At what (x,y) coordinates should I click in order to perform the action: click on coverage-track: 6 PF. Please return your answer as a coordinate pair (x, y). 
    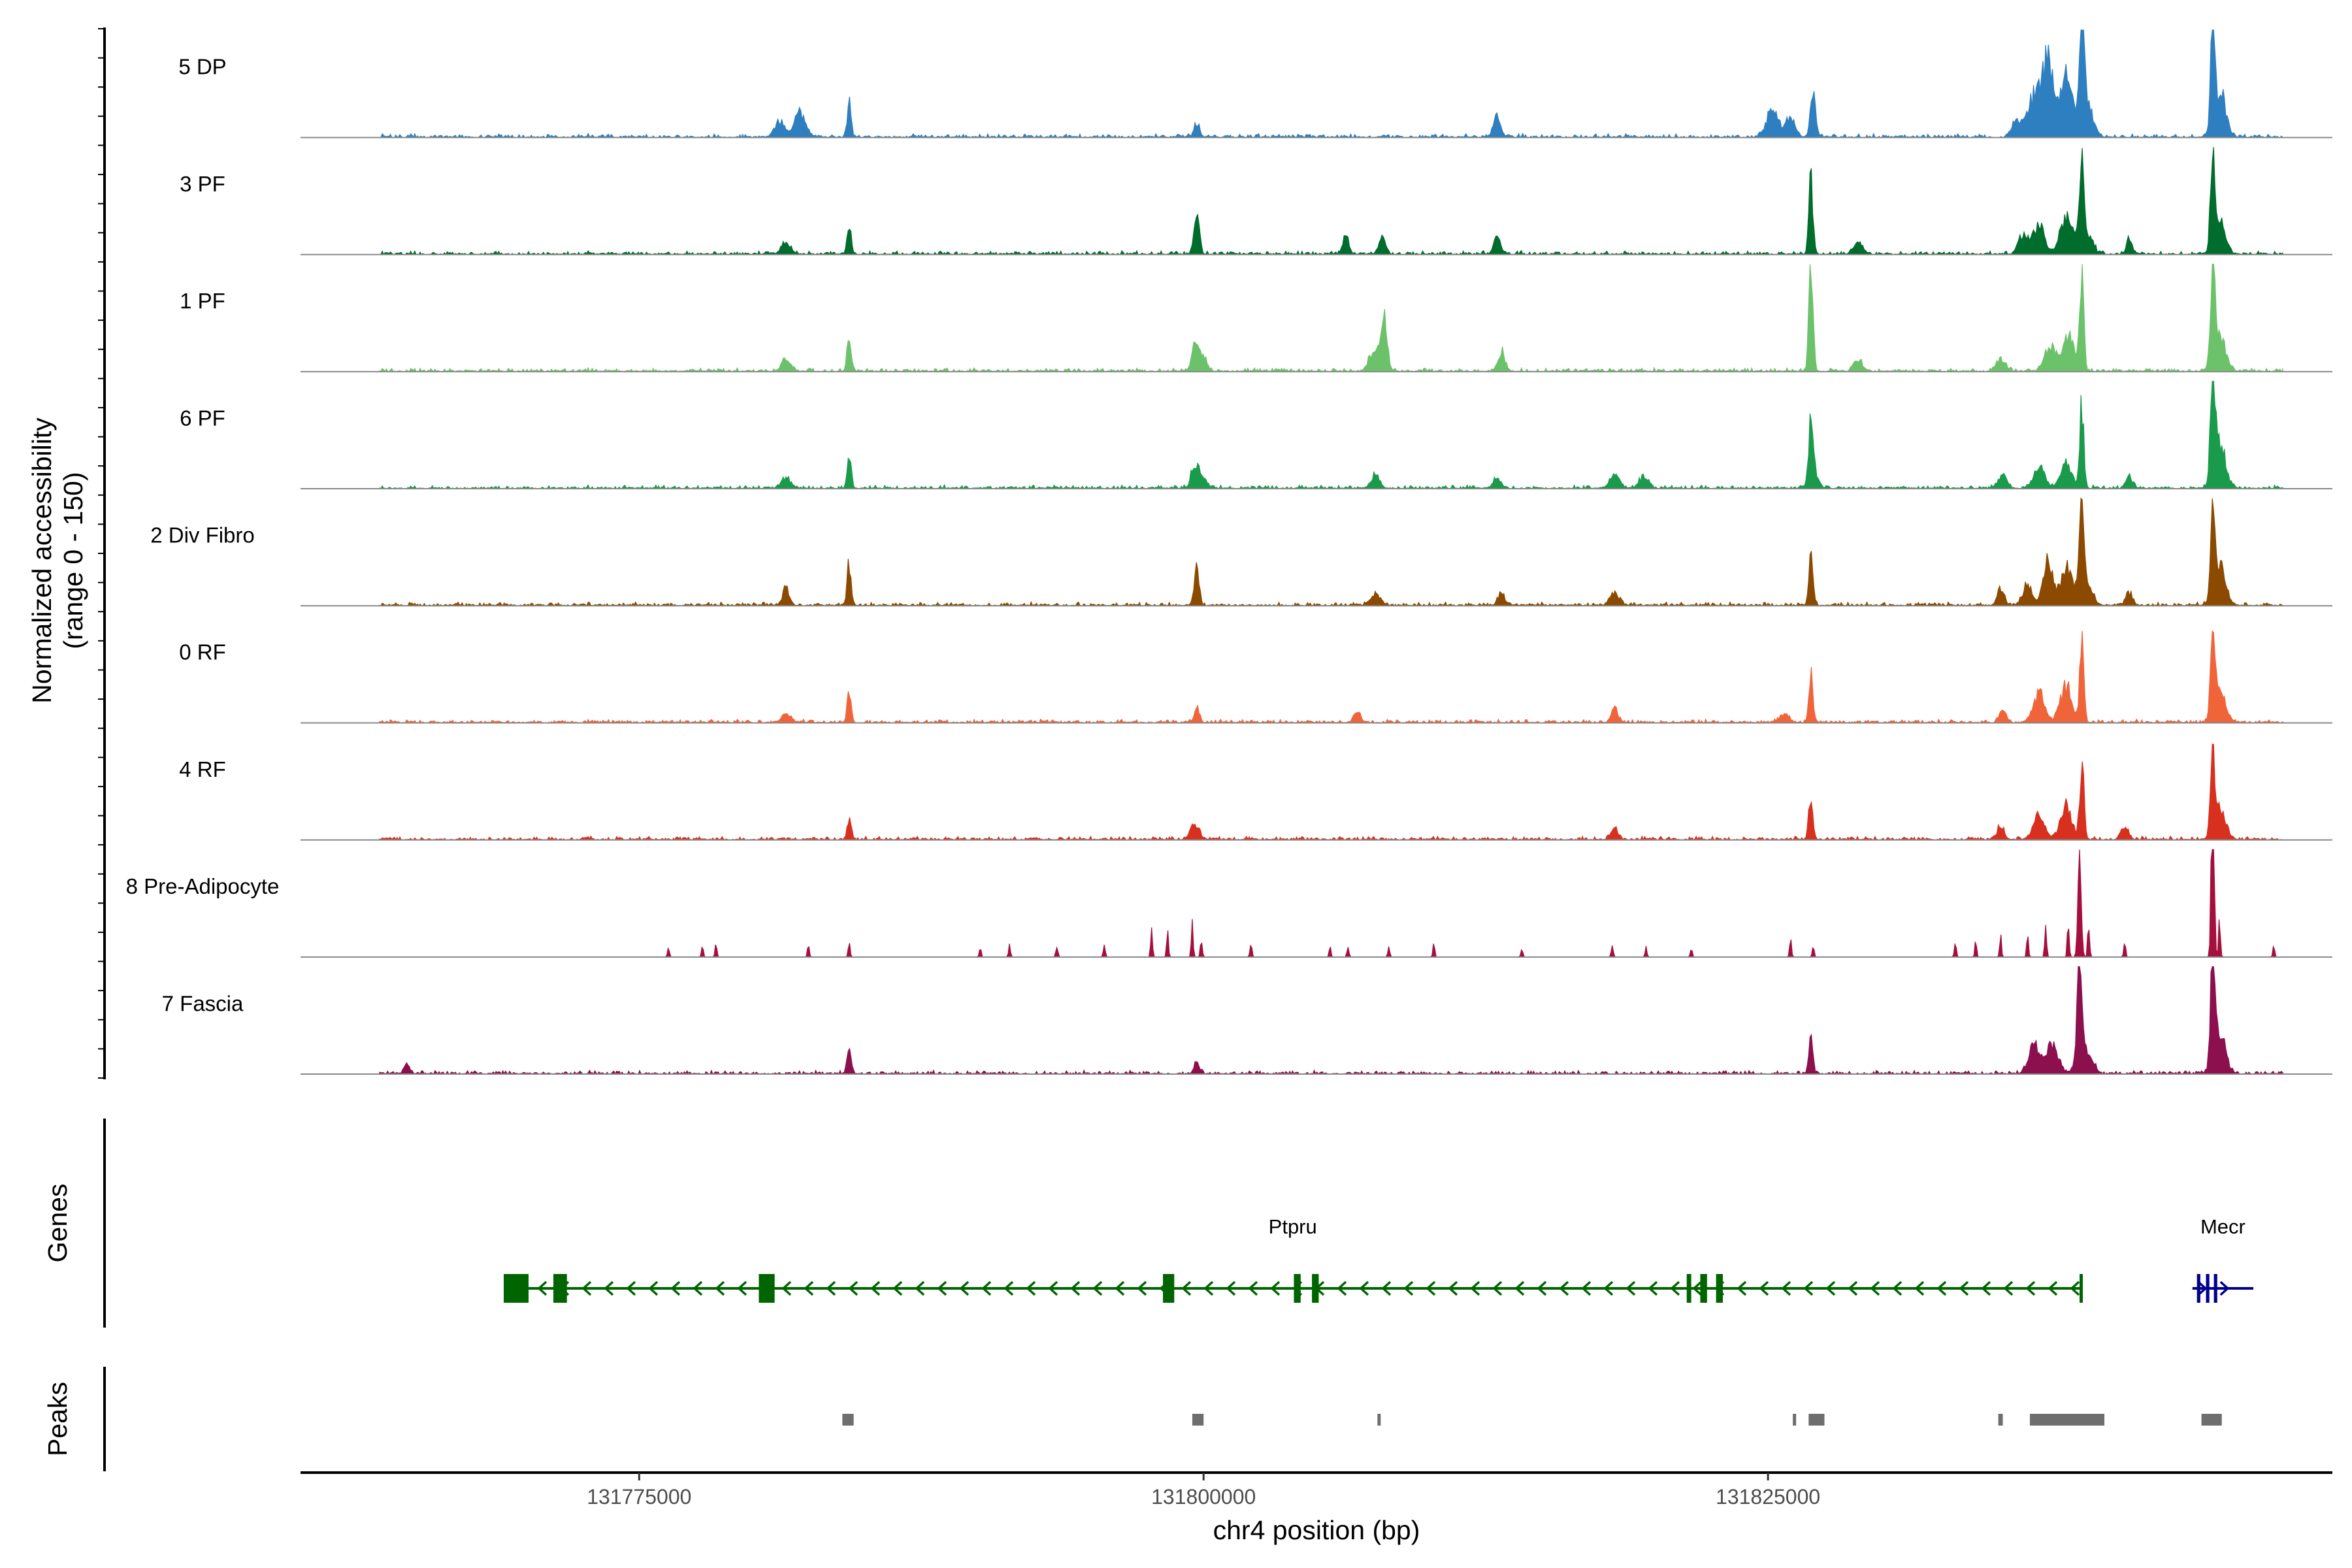
    Looking at the image, I should click on (1256, 435).